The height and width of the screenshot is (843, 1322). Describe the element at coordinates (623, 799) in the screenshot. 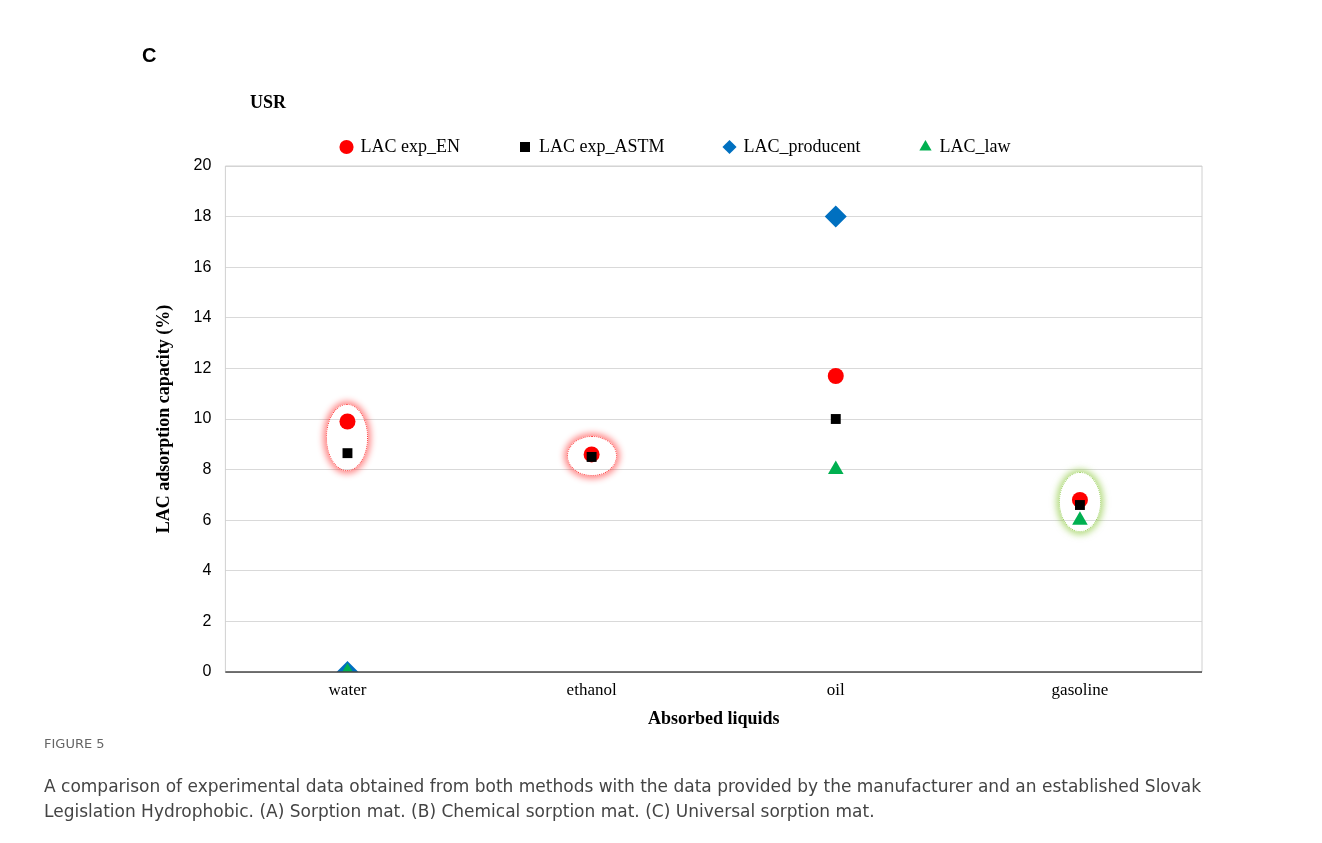

I see `text: A comparison of experimental data obtained from both methods with the data provided by the manufacturer and an established Slovak Legislation Hydrophobic. (A) Sorption mat. (B) Chemical sorption mat. (C) Universal sorption mat.` at that location.